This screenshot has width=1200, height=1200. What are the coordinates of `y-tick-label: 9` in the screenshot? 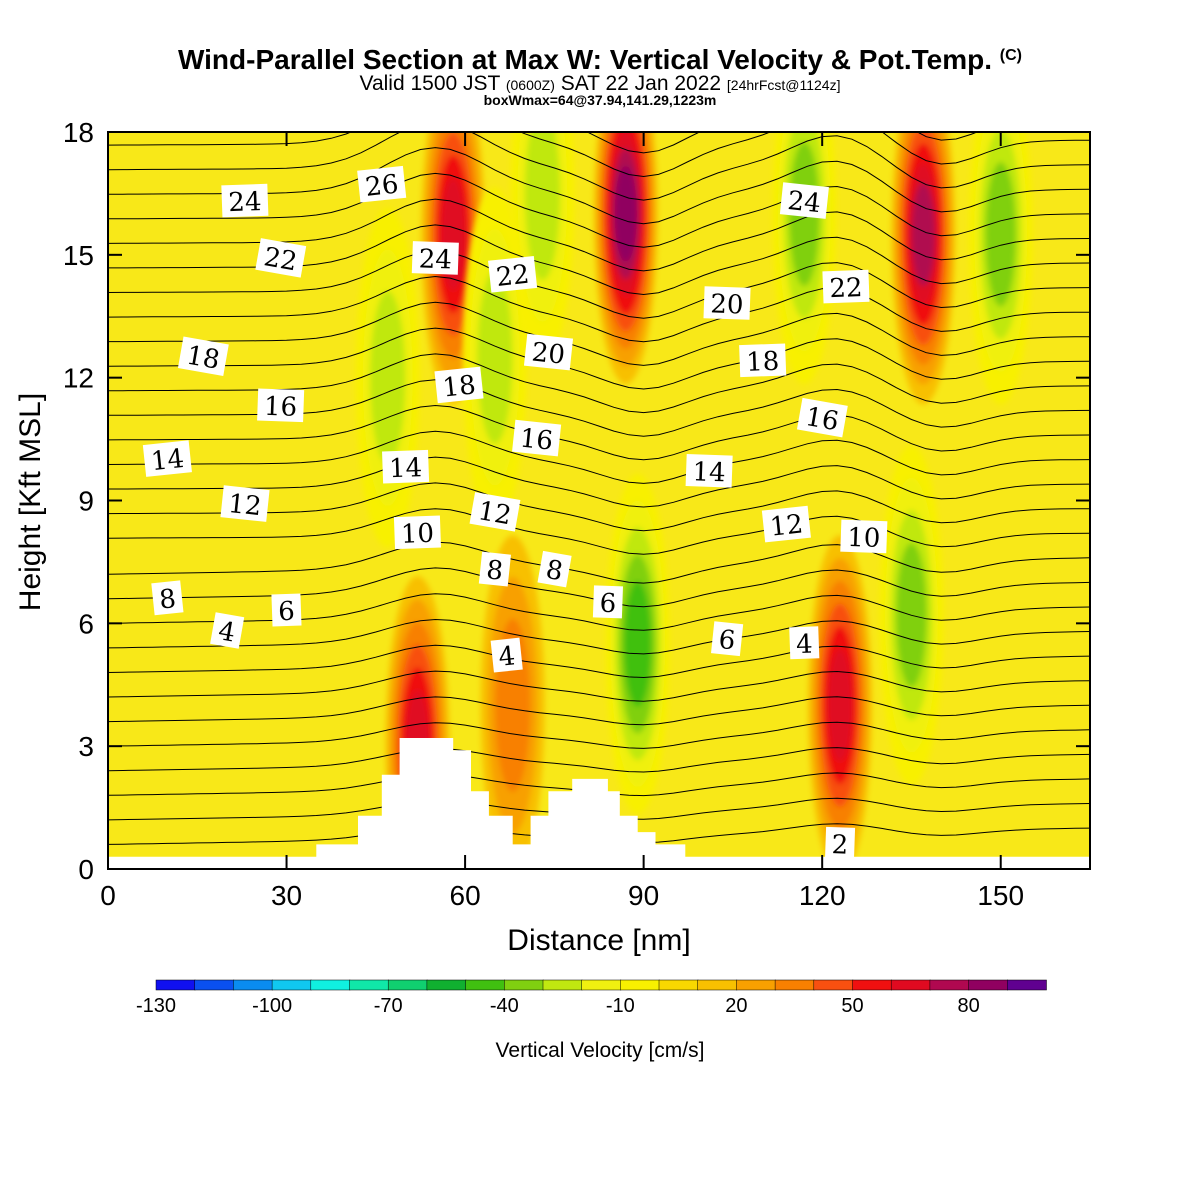 It's located at (86, 501).